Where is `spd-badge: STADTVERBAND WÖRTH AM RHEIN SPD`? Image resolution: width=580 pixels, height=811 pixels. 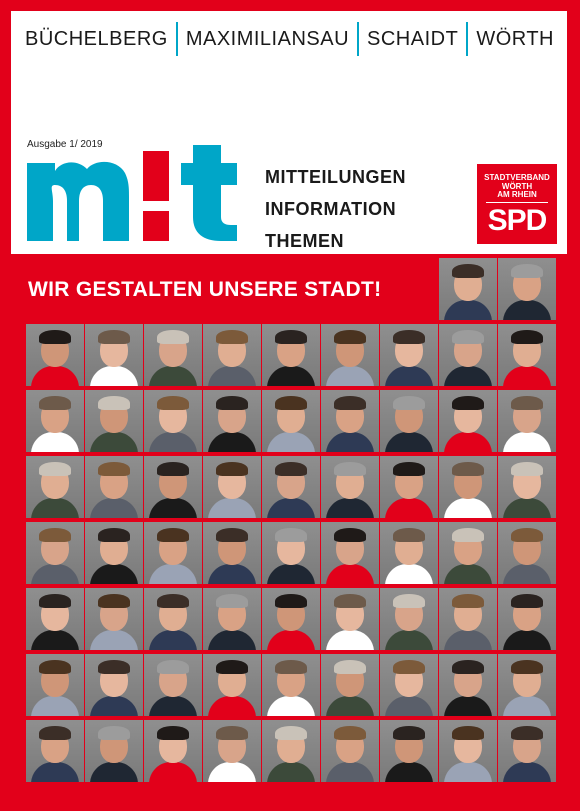
spd-badge: STADTVERBAND WÖRTH AM RHEIN SPD is located at coordinates (517, 204).